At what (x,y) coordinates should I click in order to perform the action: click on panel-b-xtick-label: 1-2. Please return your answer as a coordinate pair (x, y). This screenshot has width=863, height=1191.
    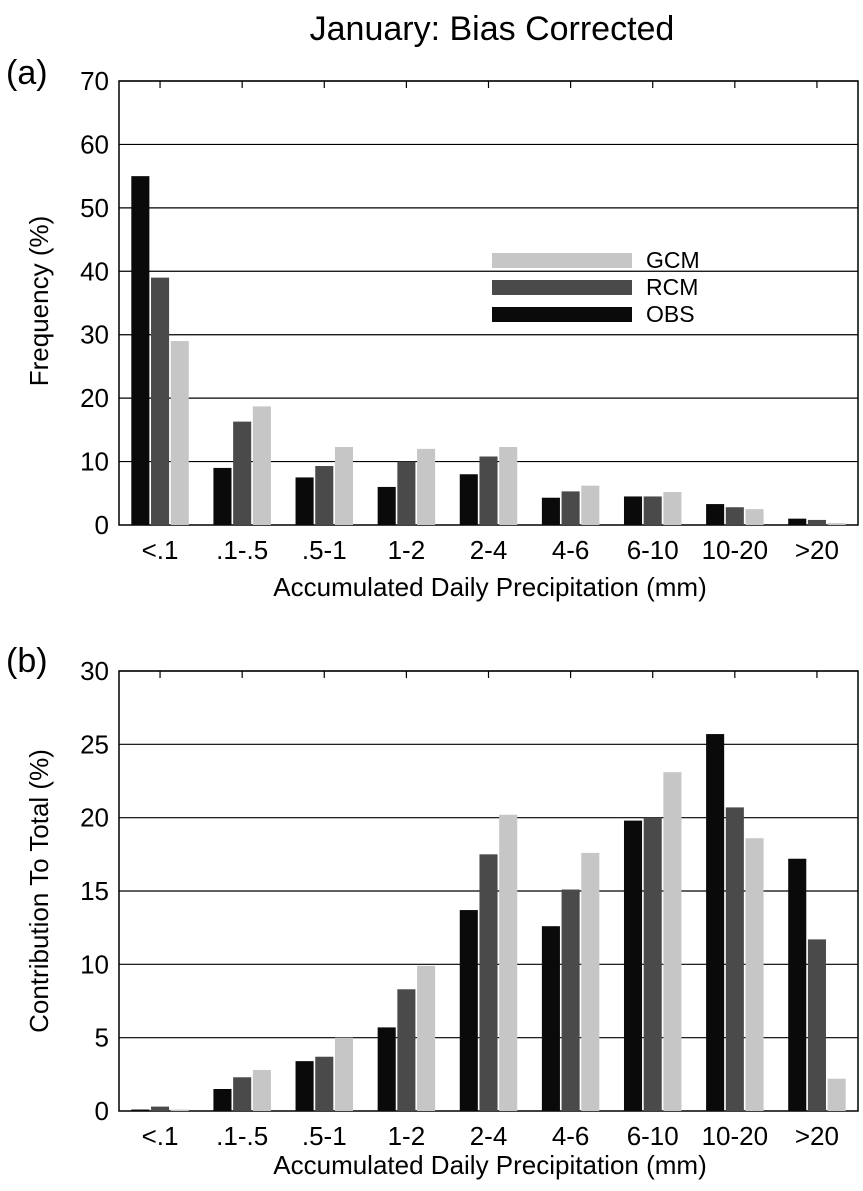
    Looking at the image, I should click on (407, 1136).